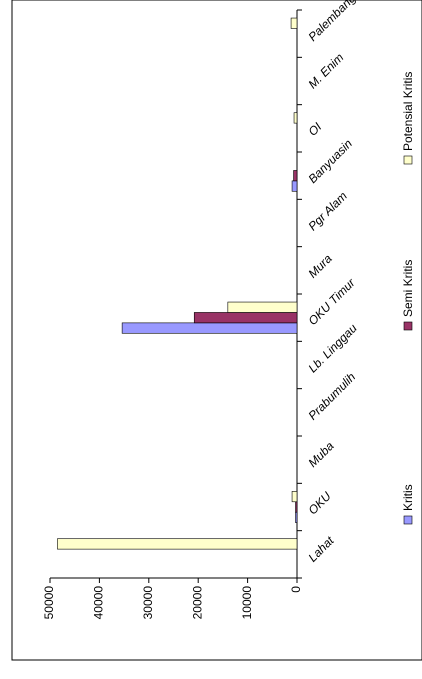  I want to click on x-tick-label: Lahat, so click(321, 549).